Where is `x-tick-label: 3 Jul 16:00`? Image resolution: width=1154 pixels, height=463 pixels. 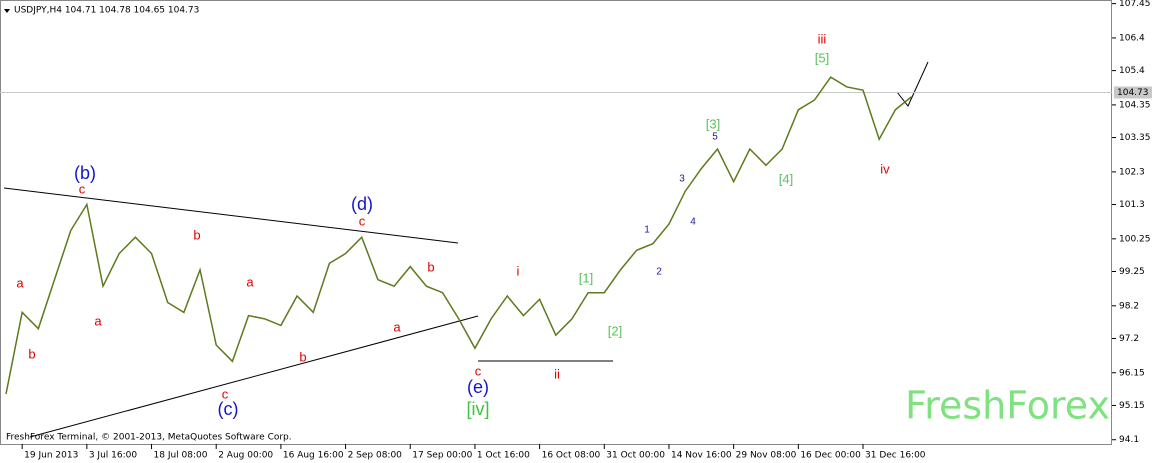
x-tick-label: 3 Jul 16:00 is located at coordinates (113, 456).